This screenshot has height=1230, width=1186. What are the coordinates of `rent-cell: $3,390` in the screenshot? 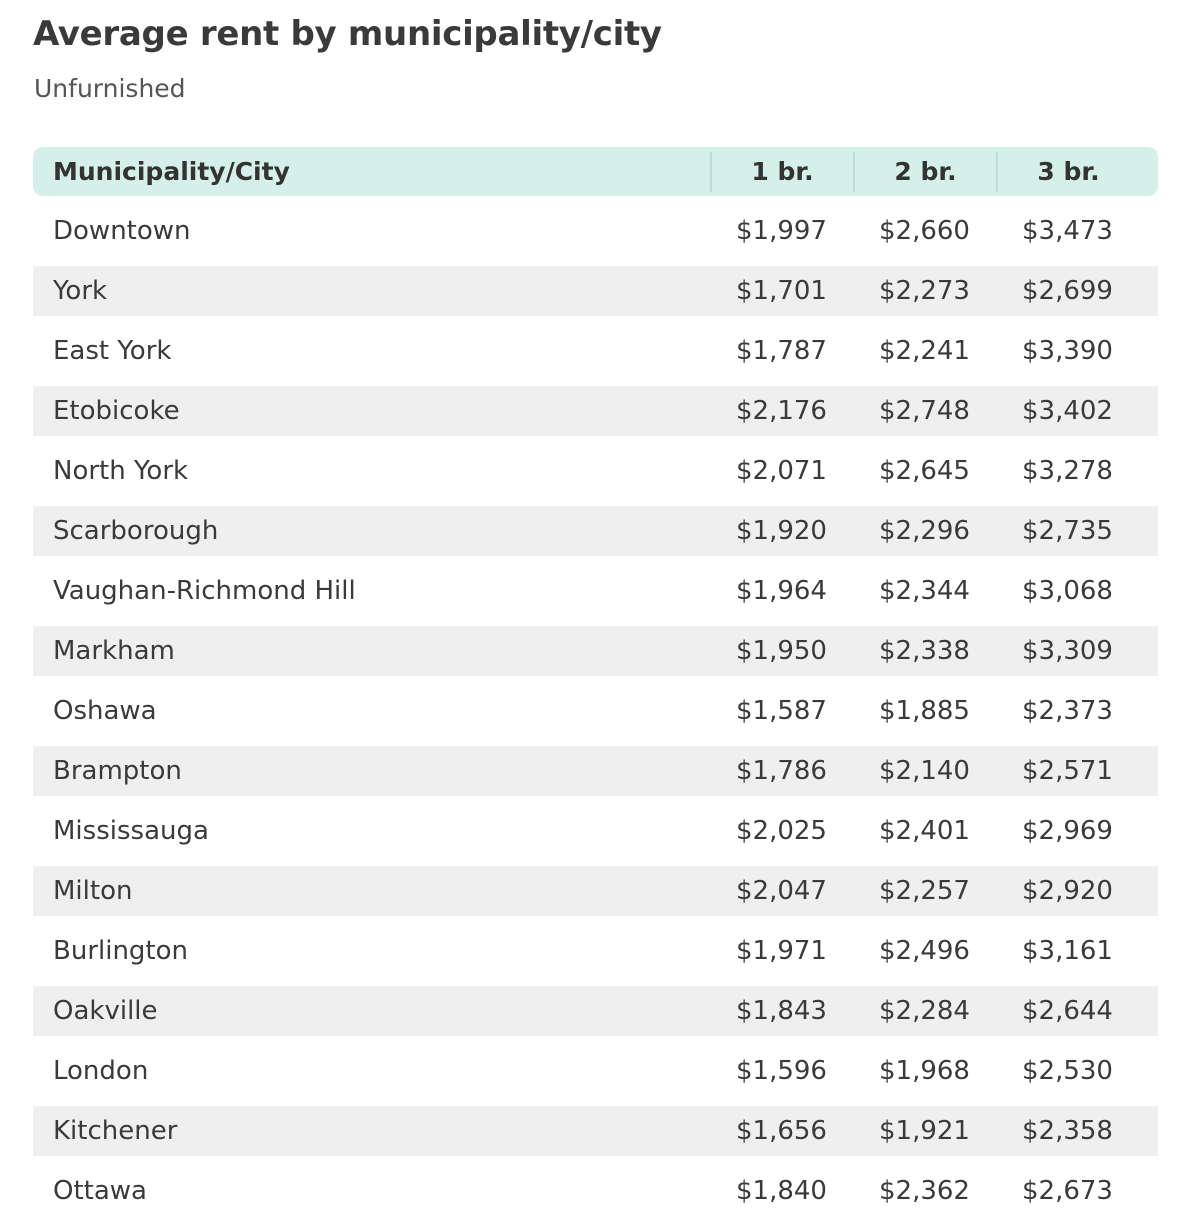 It's located at (1067, 351).